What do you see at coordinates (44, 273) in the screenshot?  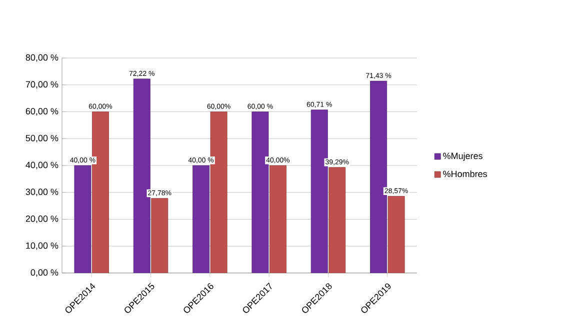 I see `y-tick-label: 0,00 %` at bounding box center [44, 273].